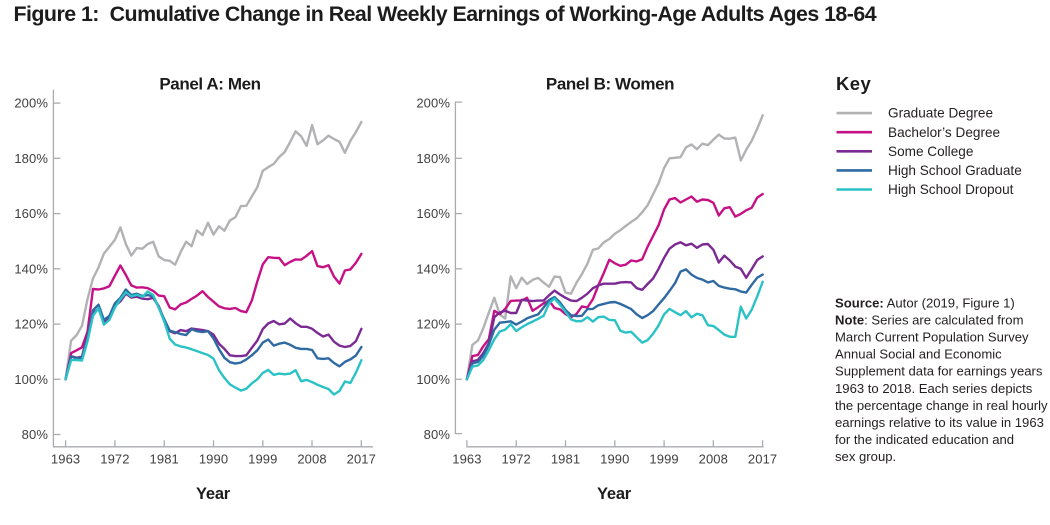  What do you see at coordinates (955, 170) in the screenshot?
I see `svg-text: High School Graduate` at bounding box center [955, 170].